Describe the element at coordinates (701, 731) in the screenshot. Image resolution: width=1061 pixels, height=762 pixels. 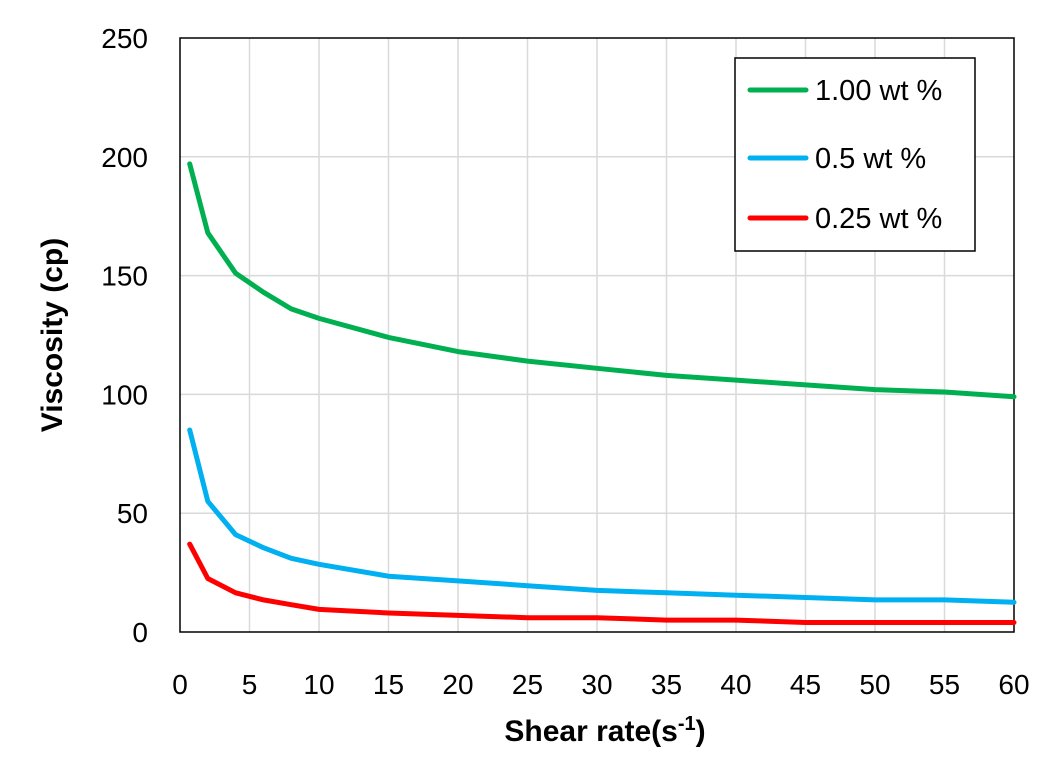
I see `x-axis-label-suffix: )` at that location.